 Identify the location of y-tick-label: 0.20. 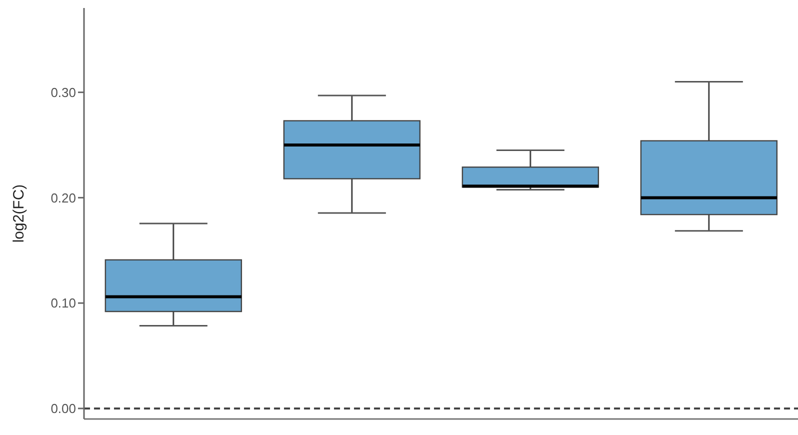
(63, 198).